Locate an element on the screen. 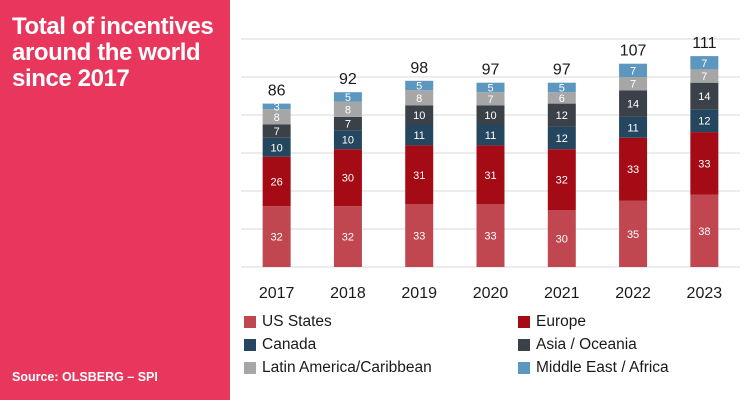 This screenshot has width=750, height=400. data-label: 11 is located at coordinates (490, 136).